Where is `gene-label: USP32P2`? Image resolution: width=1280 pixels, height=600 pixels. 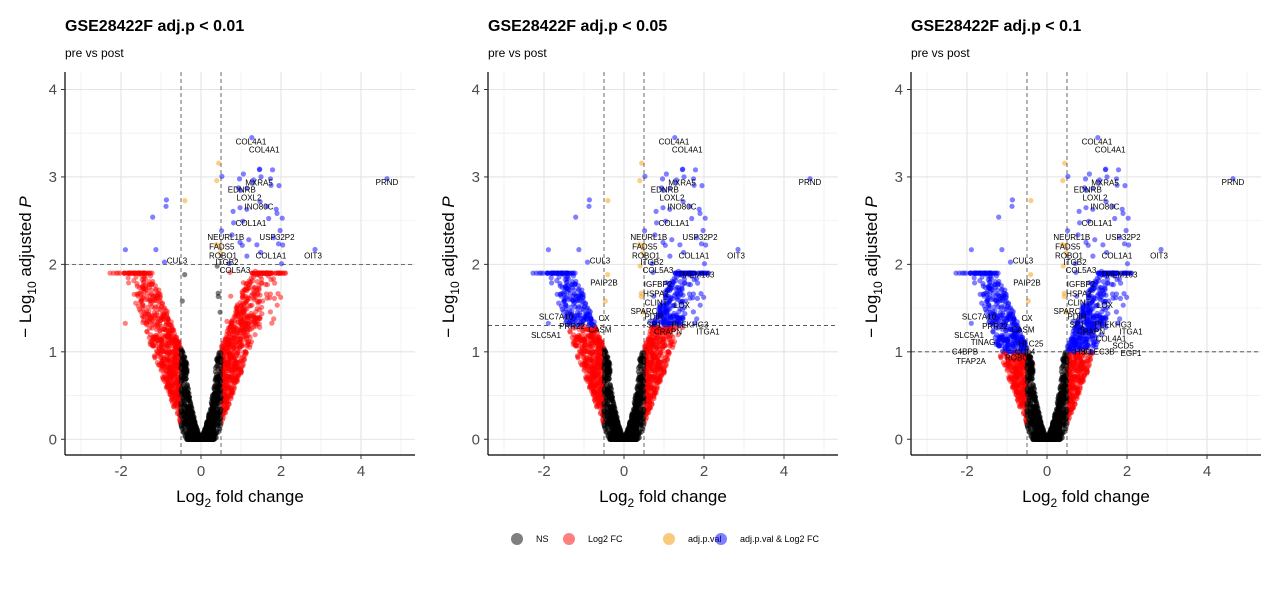
gene-label: USP32P2 is located at coordinates (277, 237).